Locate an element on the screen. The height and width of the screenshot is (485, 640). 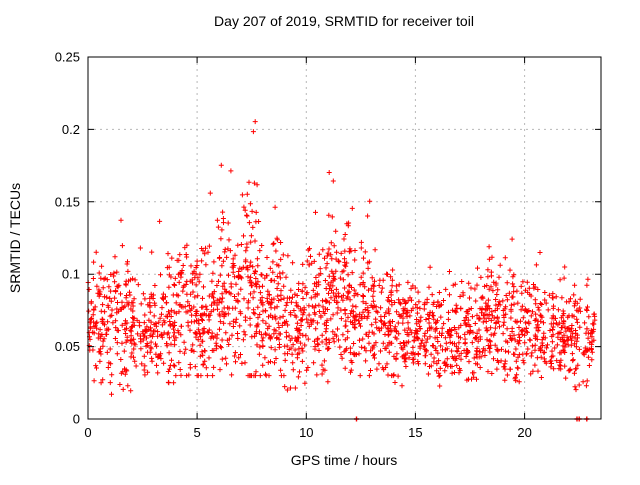
y-tick-label: 0.1 is located at coordinates (71, 274).